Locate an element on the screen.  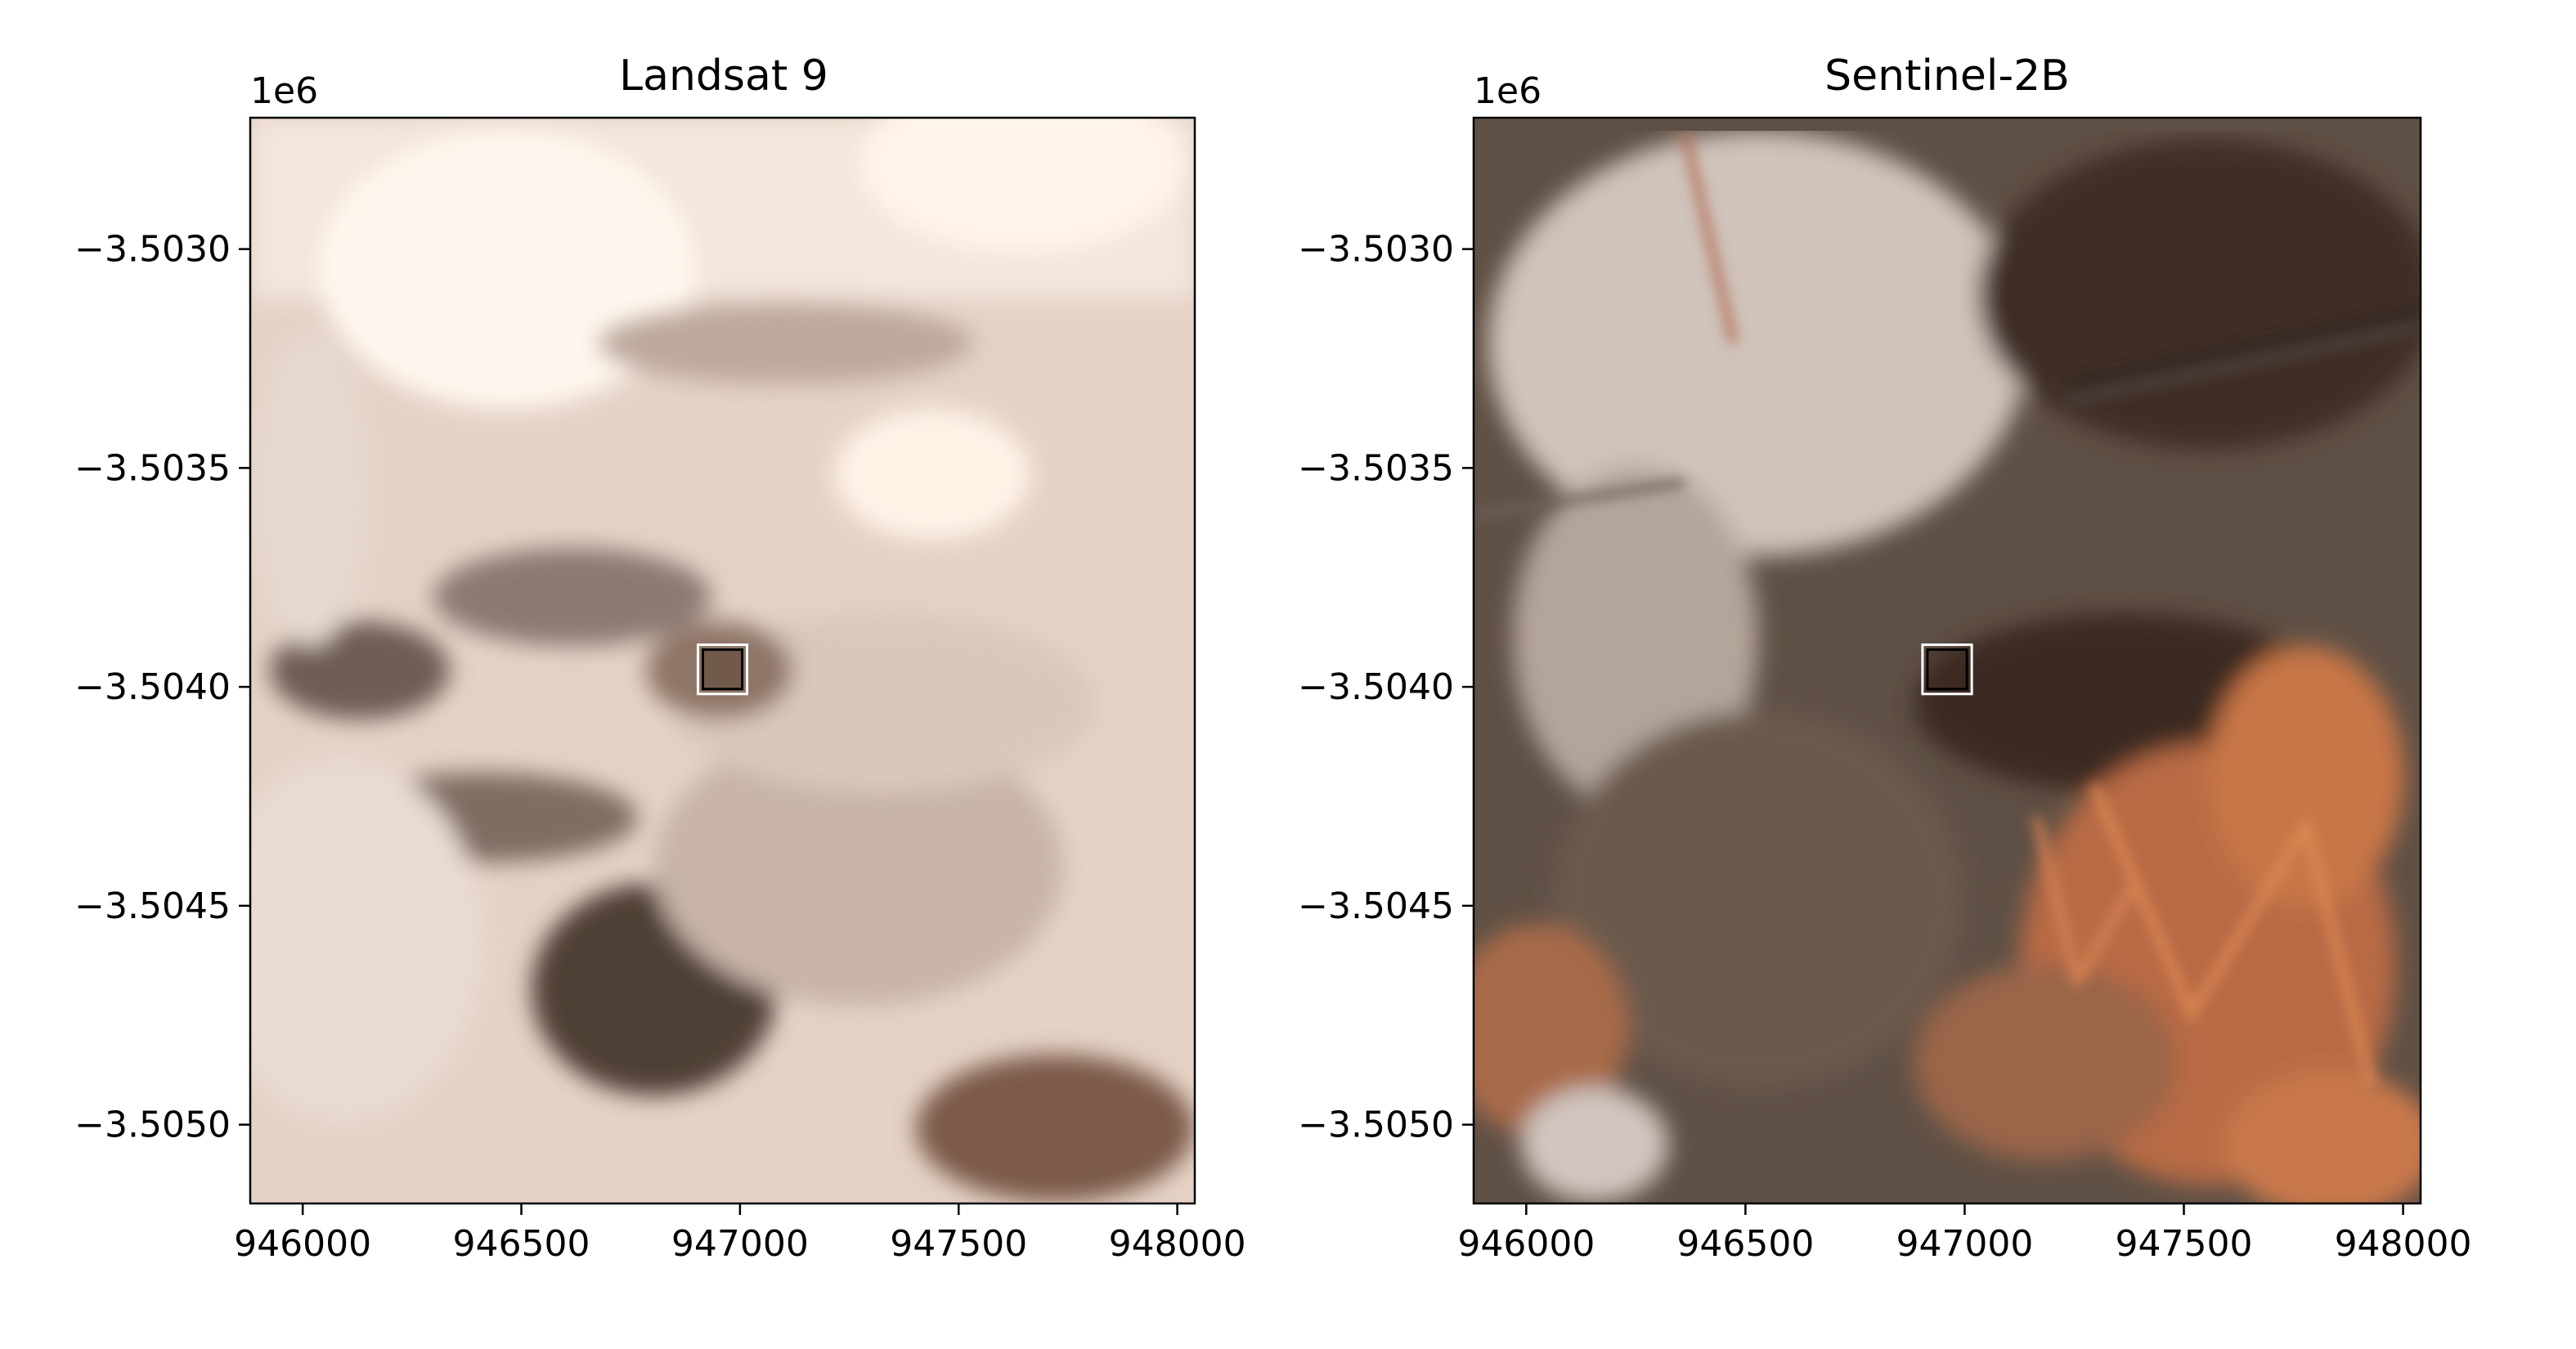
panel-title: Landsat 9 is located at coordinates (724, 77).